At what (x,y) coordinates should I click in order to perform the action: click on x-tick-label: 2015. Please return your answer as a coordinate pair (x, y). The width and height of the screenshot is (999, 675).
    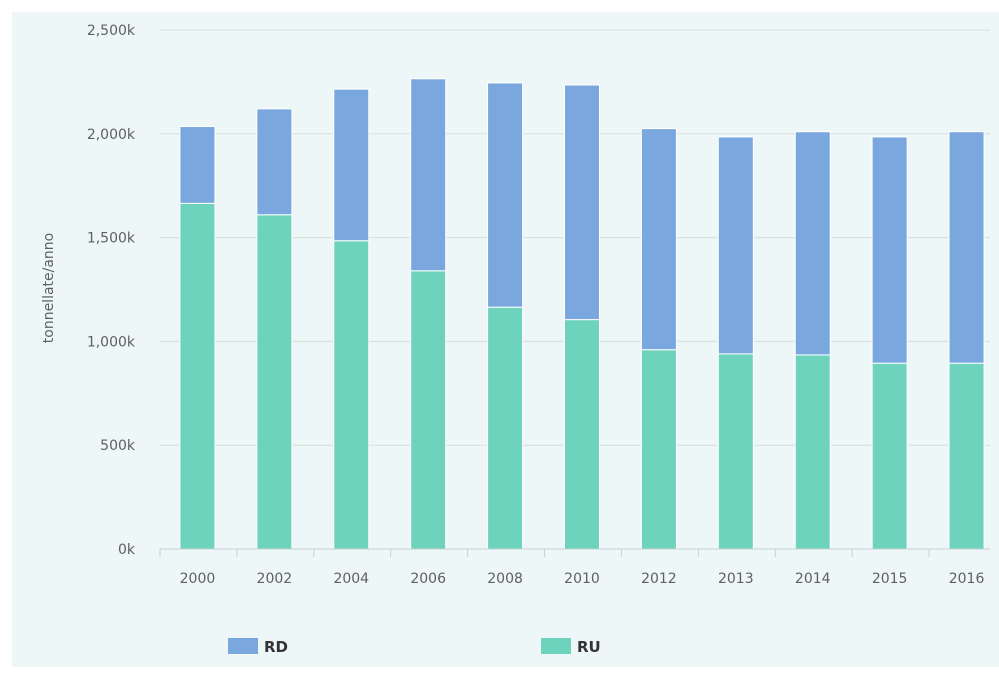
    Looking at the image, I should click on (890, 579).